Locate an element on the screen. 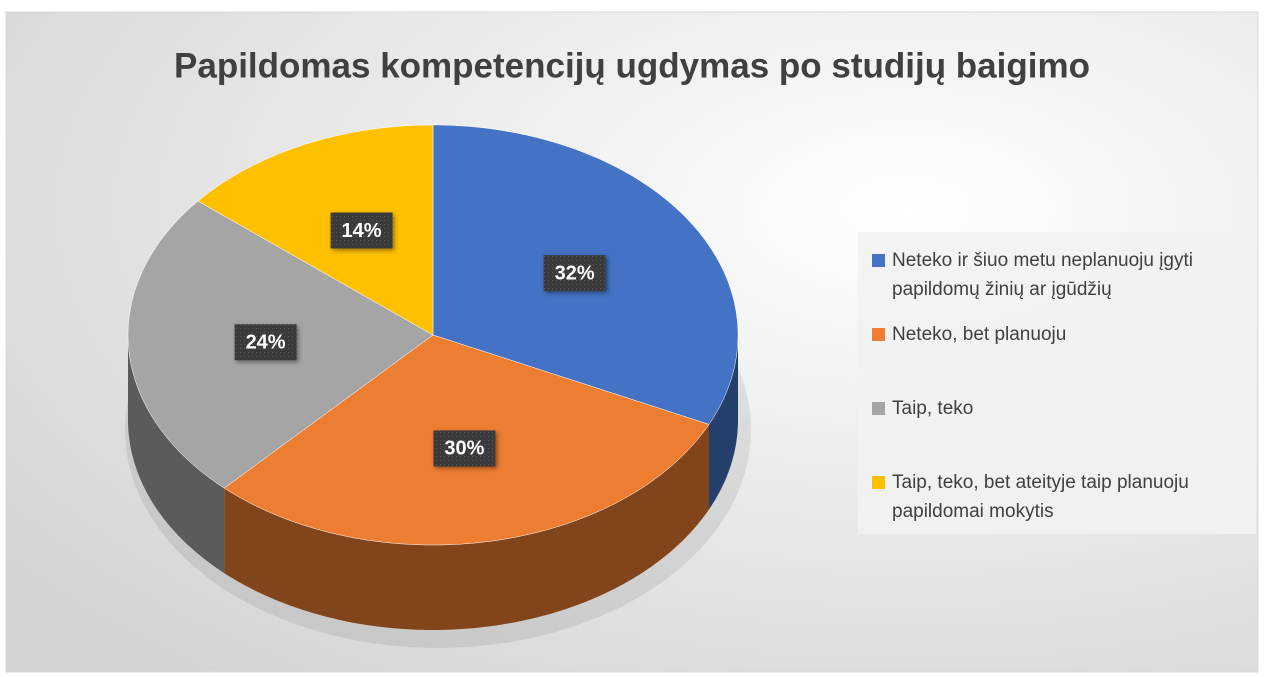  data-label: 30% is located at coordinates (464, 449).